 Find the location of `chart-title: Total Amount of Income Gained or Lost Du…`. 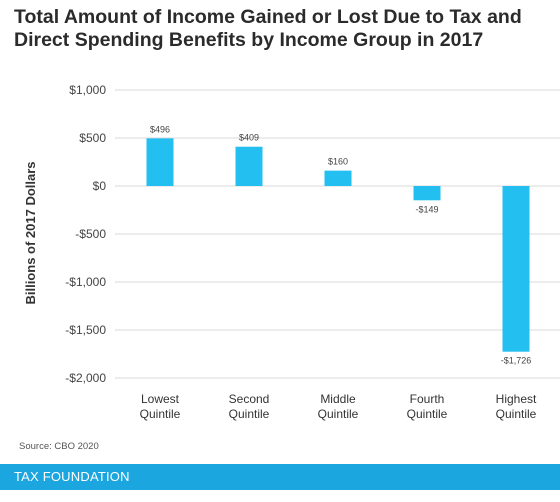

chart-title: Total Amount of Income Gained or Lost Du… is located at coordinates (268, 28).